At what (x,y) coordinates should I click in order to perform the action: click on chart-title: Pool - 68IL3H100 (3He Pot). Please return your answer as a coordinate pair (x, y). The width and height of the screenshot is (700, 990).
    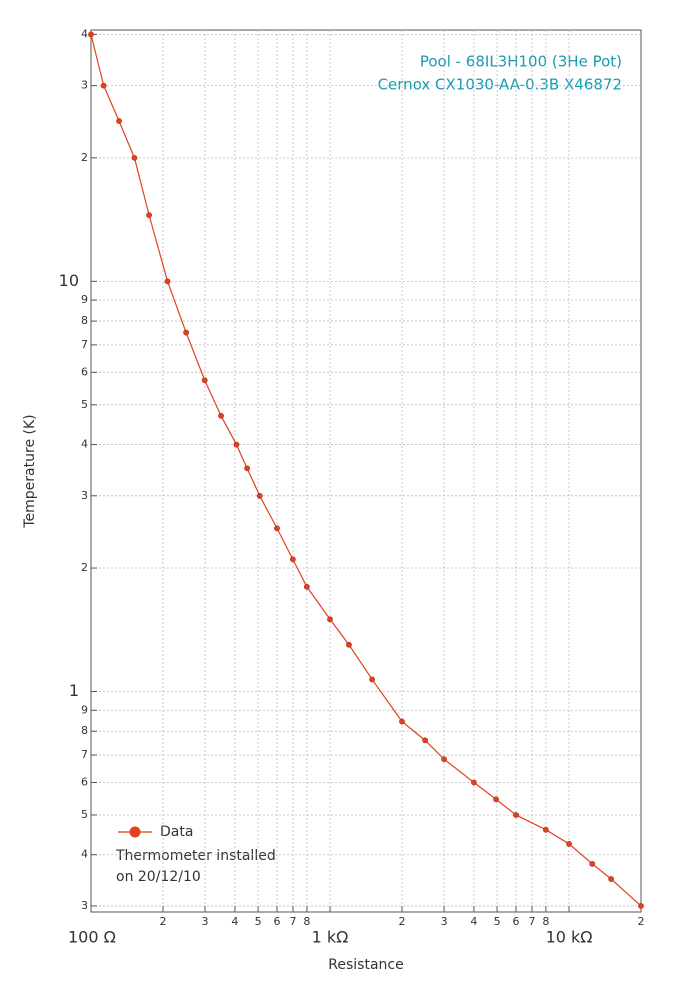
    Looking at the image, I should click on (521, 62).